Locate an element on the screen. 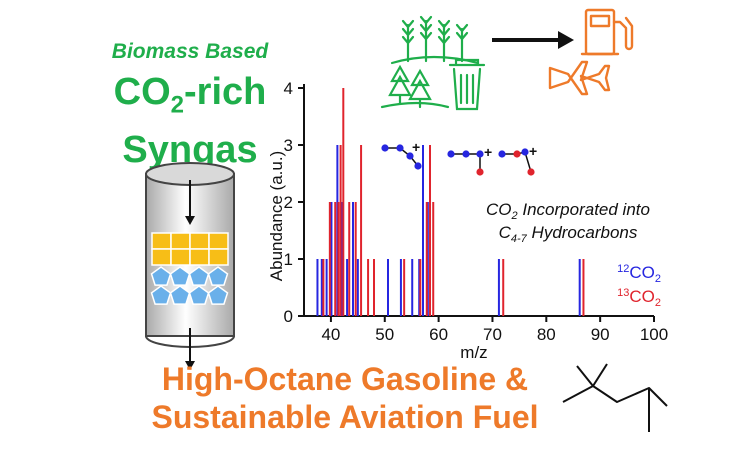  legend-entry: 12CO2 is located at coordinates (639, 274).